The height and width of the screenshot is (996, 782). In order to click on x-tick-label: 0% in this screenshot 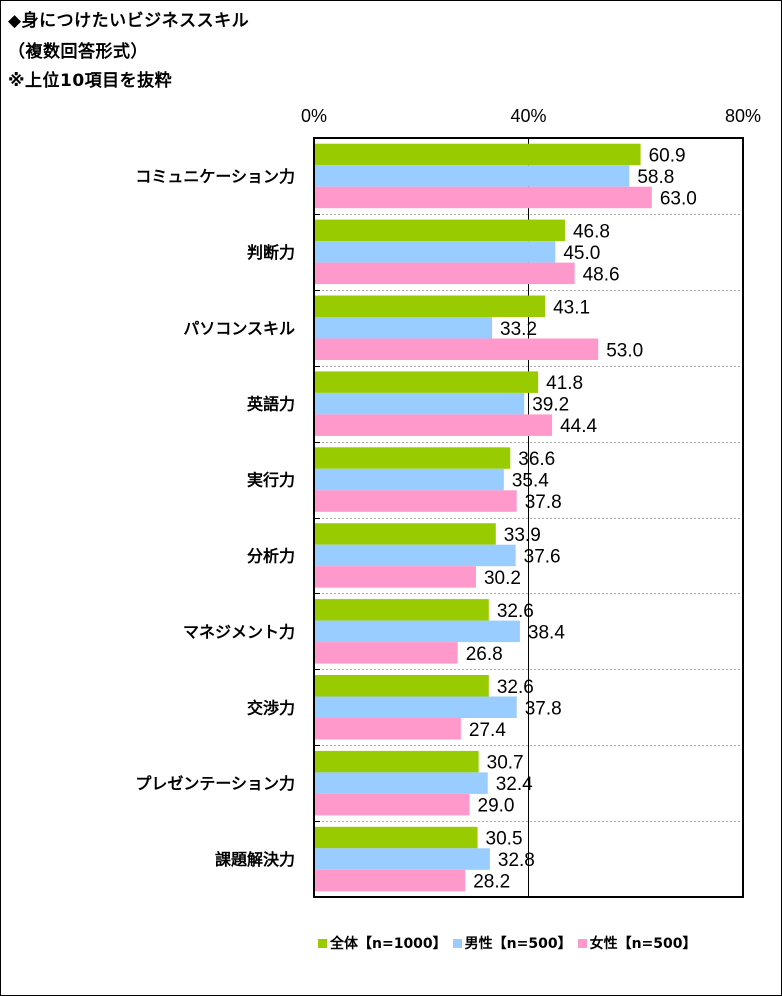, I will do `click(314, 116)`.